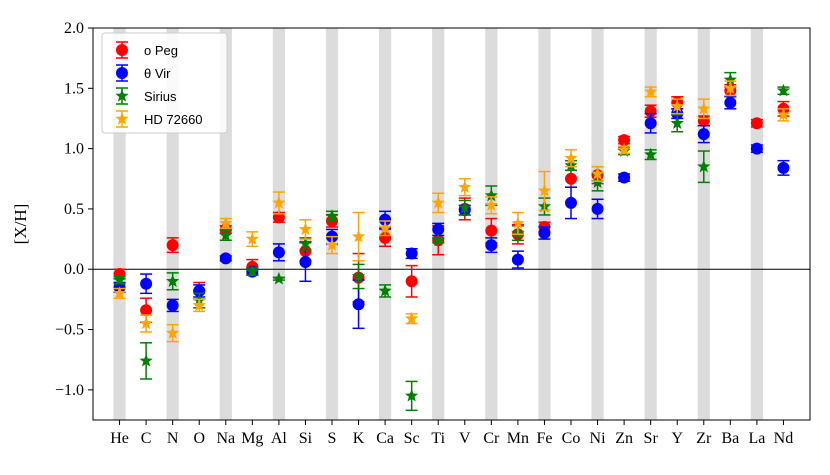  Describe the element at coordinates (756, 438) in the screenshot. I see `x-tick-label: La` at that location.